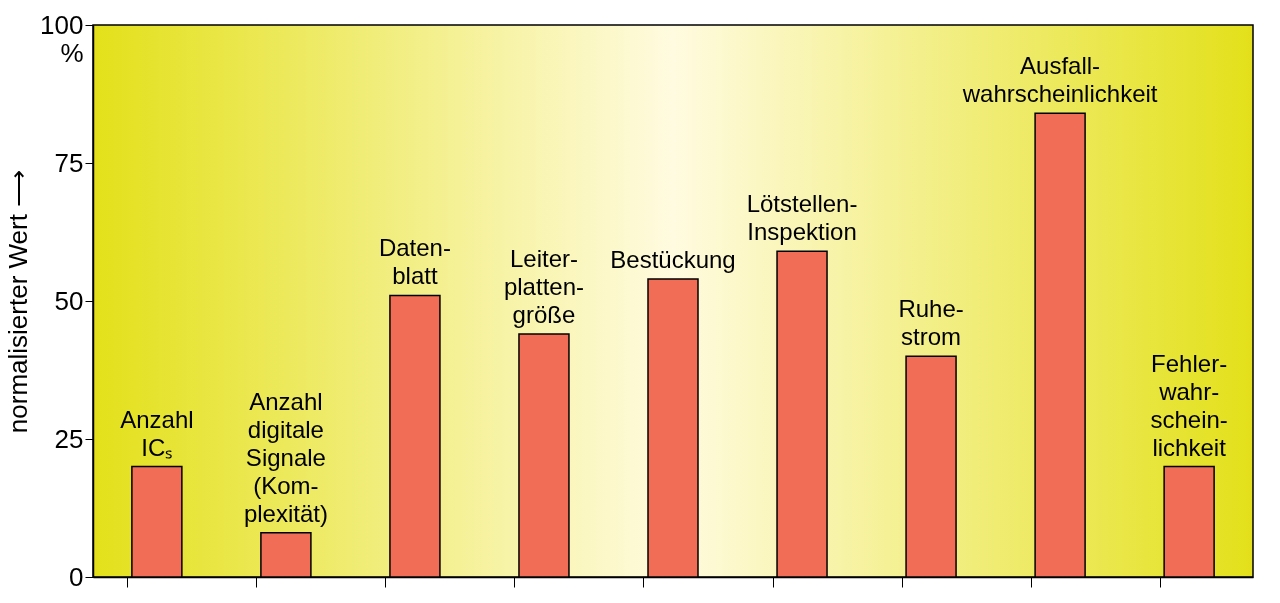 This screenshot has width=1280, height=603. Describe the element at coordinates (62, 38) in the screenshot. I see `y-tick-label: 100 %` at that location.